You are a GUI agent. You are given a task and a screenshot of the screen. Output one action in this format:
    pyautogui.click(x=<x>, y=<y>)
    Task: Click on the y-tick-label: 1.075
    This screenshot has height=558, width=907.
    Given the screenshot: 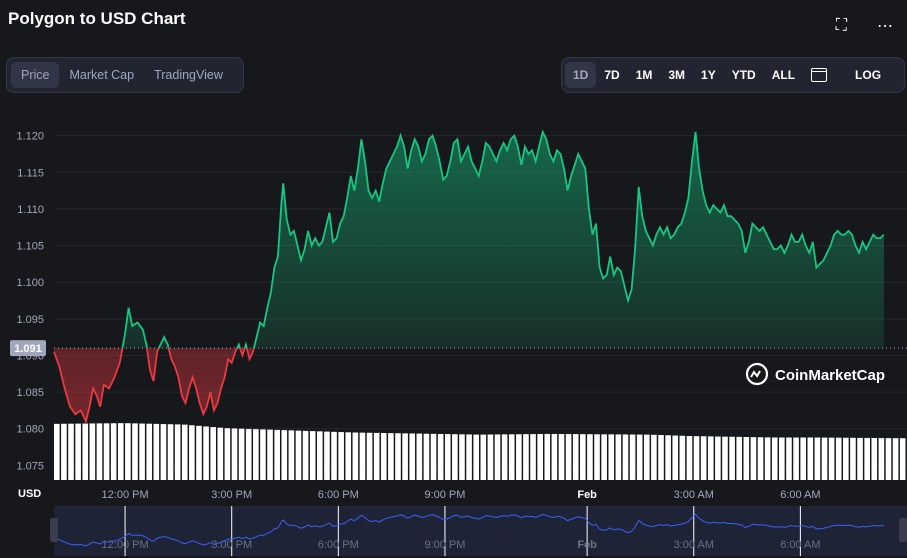 What is the action you would take?
    pyautogui.click(x=30, y=466)
    